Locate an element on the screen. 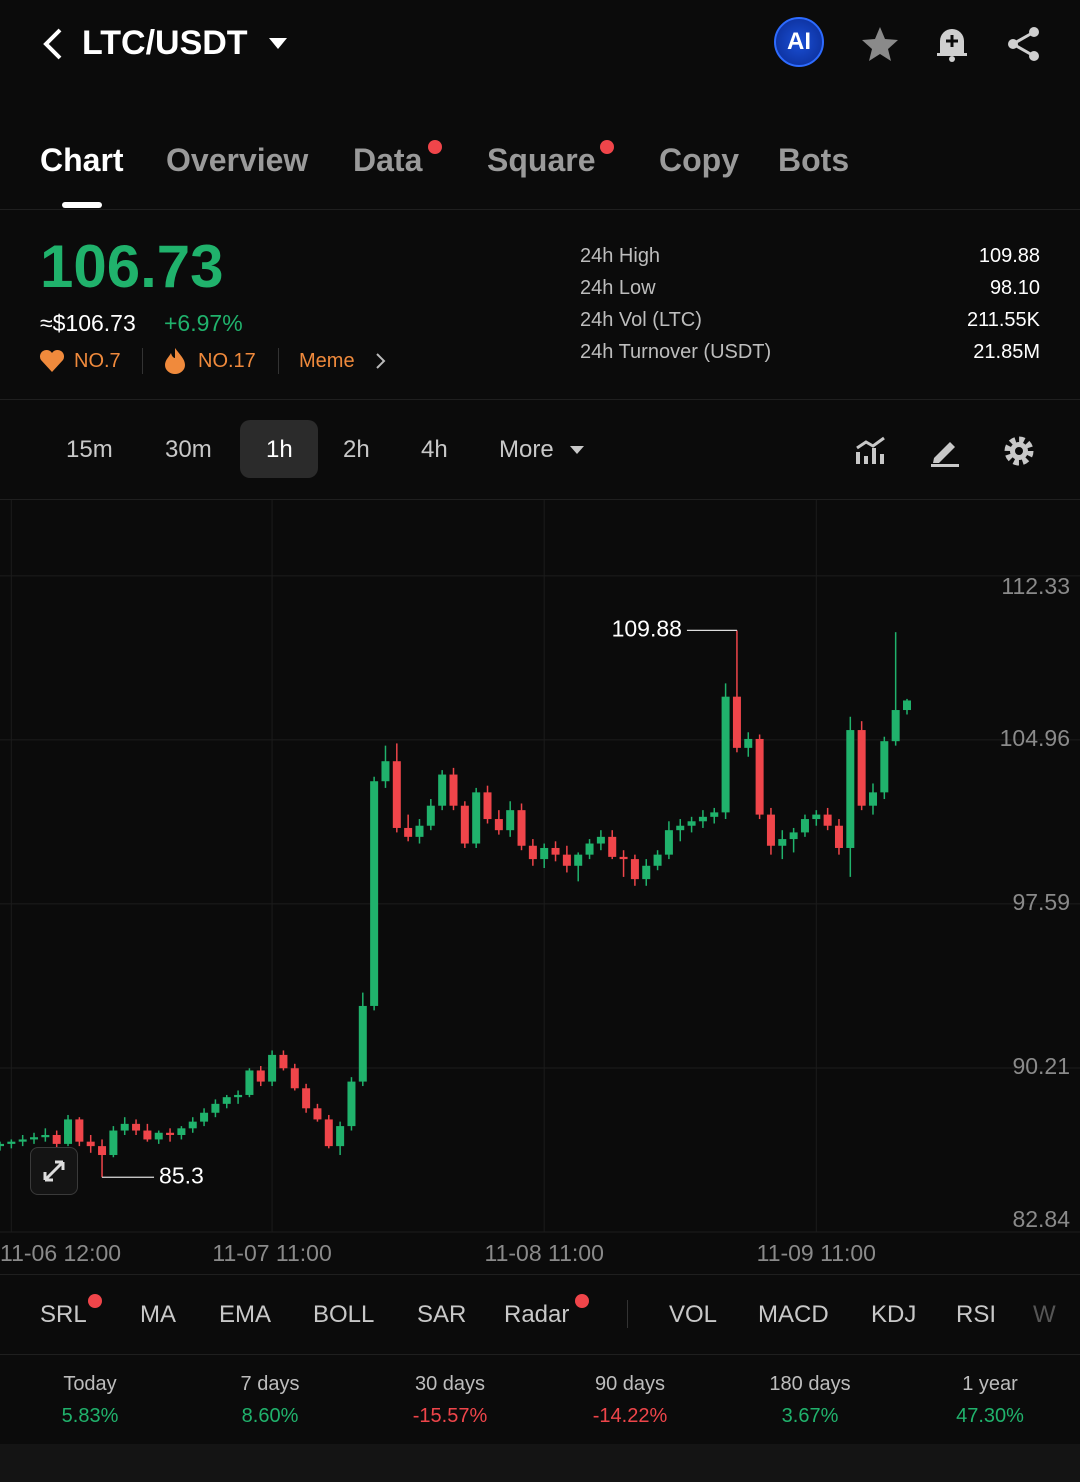 The width and height of the screenshot is (1080, 1482). indicator: BOLL is located at coordinates (344, 1314).